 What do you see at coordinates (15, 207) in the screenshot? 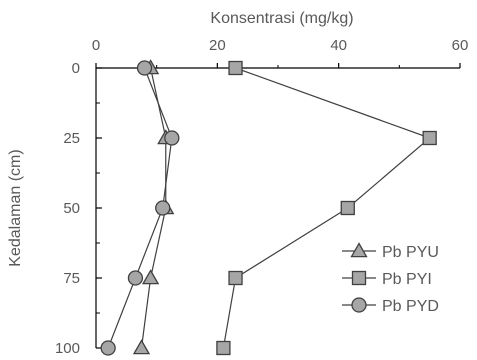
I see `y-axis-title: Kedalaman (cm)` at bounding box center [15, 207].